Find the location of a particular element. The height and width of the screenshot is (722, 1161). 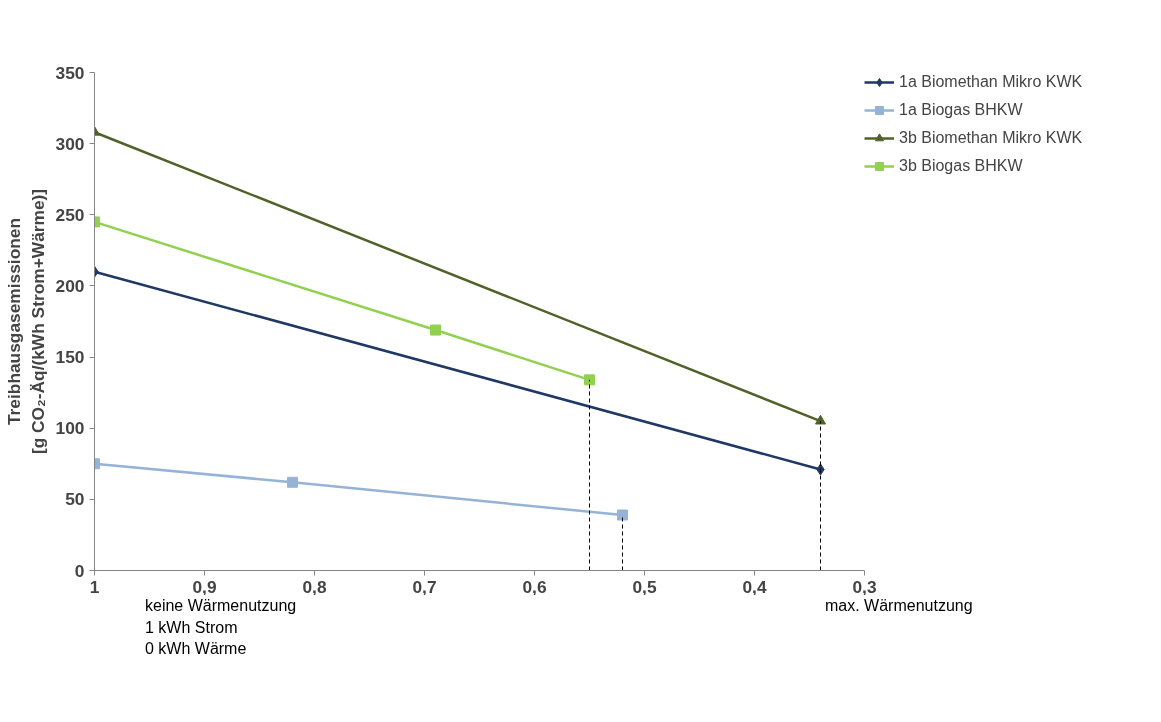

text: max. Wärmenutzung is located at coordinates (899, 606).